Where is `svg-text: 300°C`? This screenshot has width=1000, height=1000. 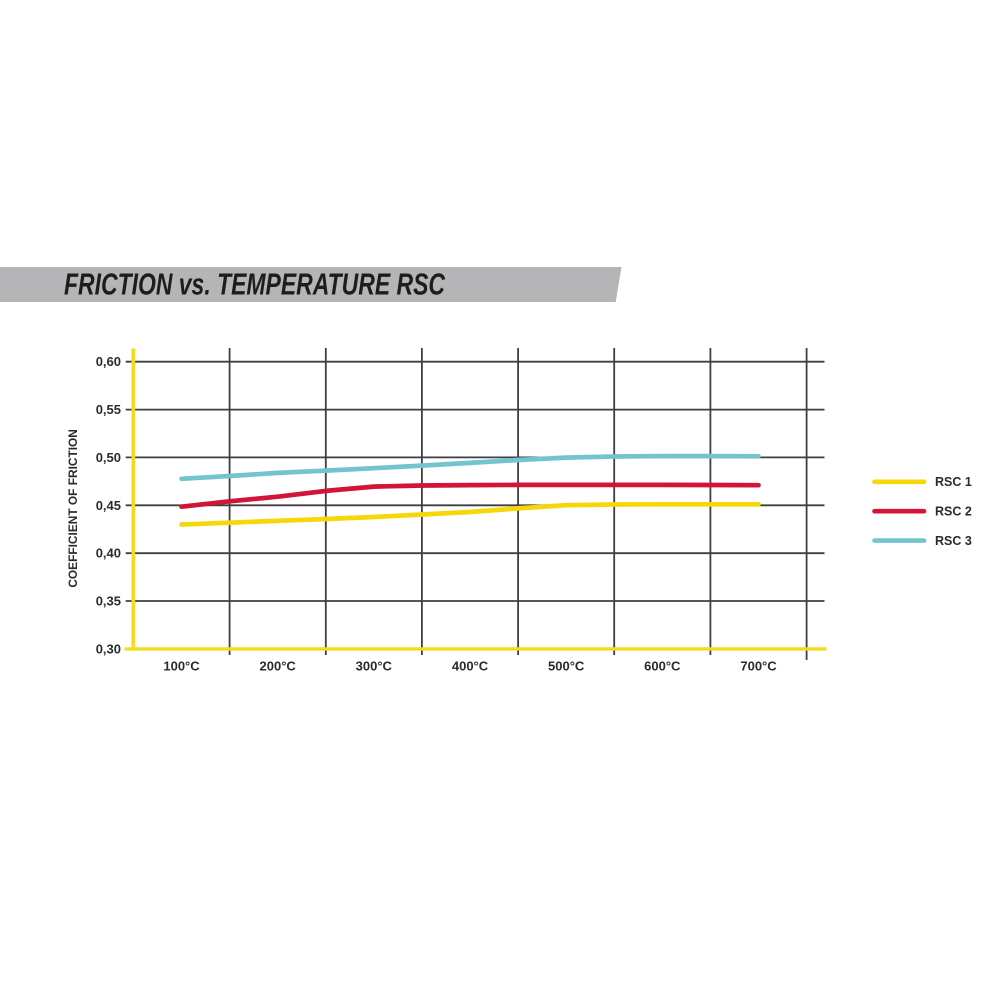
svg-text: 300°C is located at coordinates (374, 666).